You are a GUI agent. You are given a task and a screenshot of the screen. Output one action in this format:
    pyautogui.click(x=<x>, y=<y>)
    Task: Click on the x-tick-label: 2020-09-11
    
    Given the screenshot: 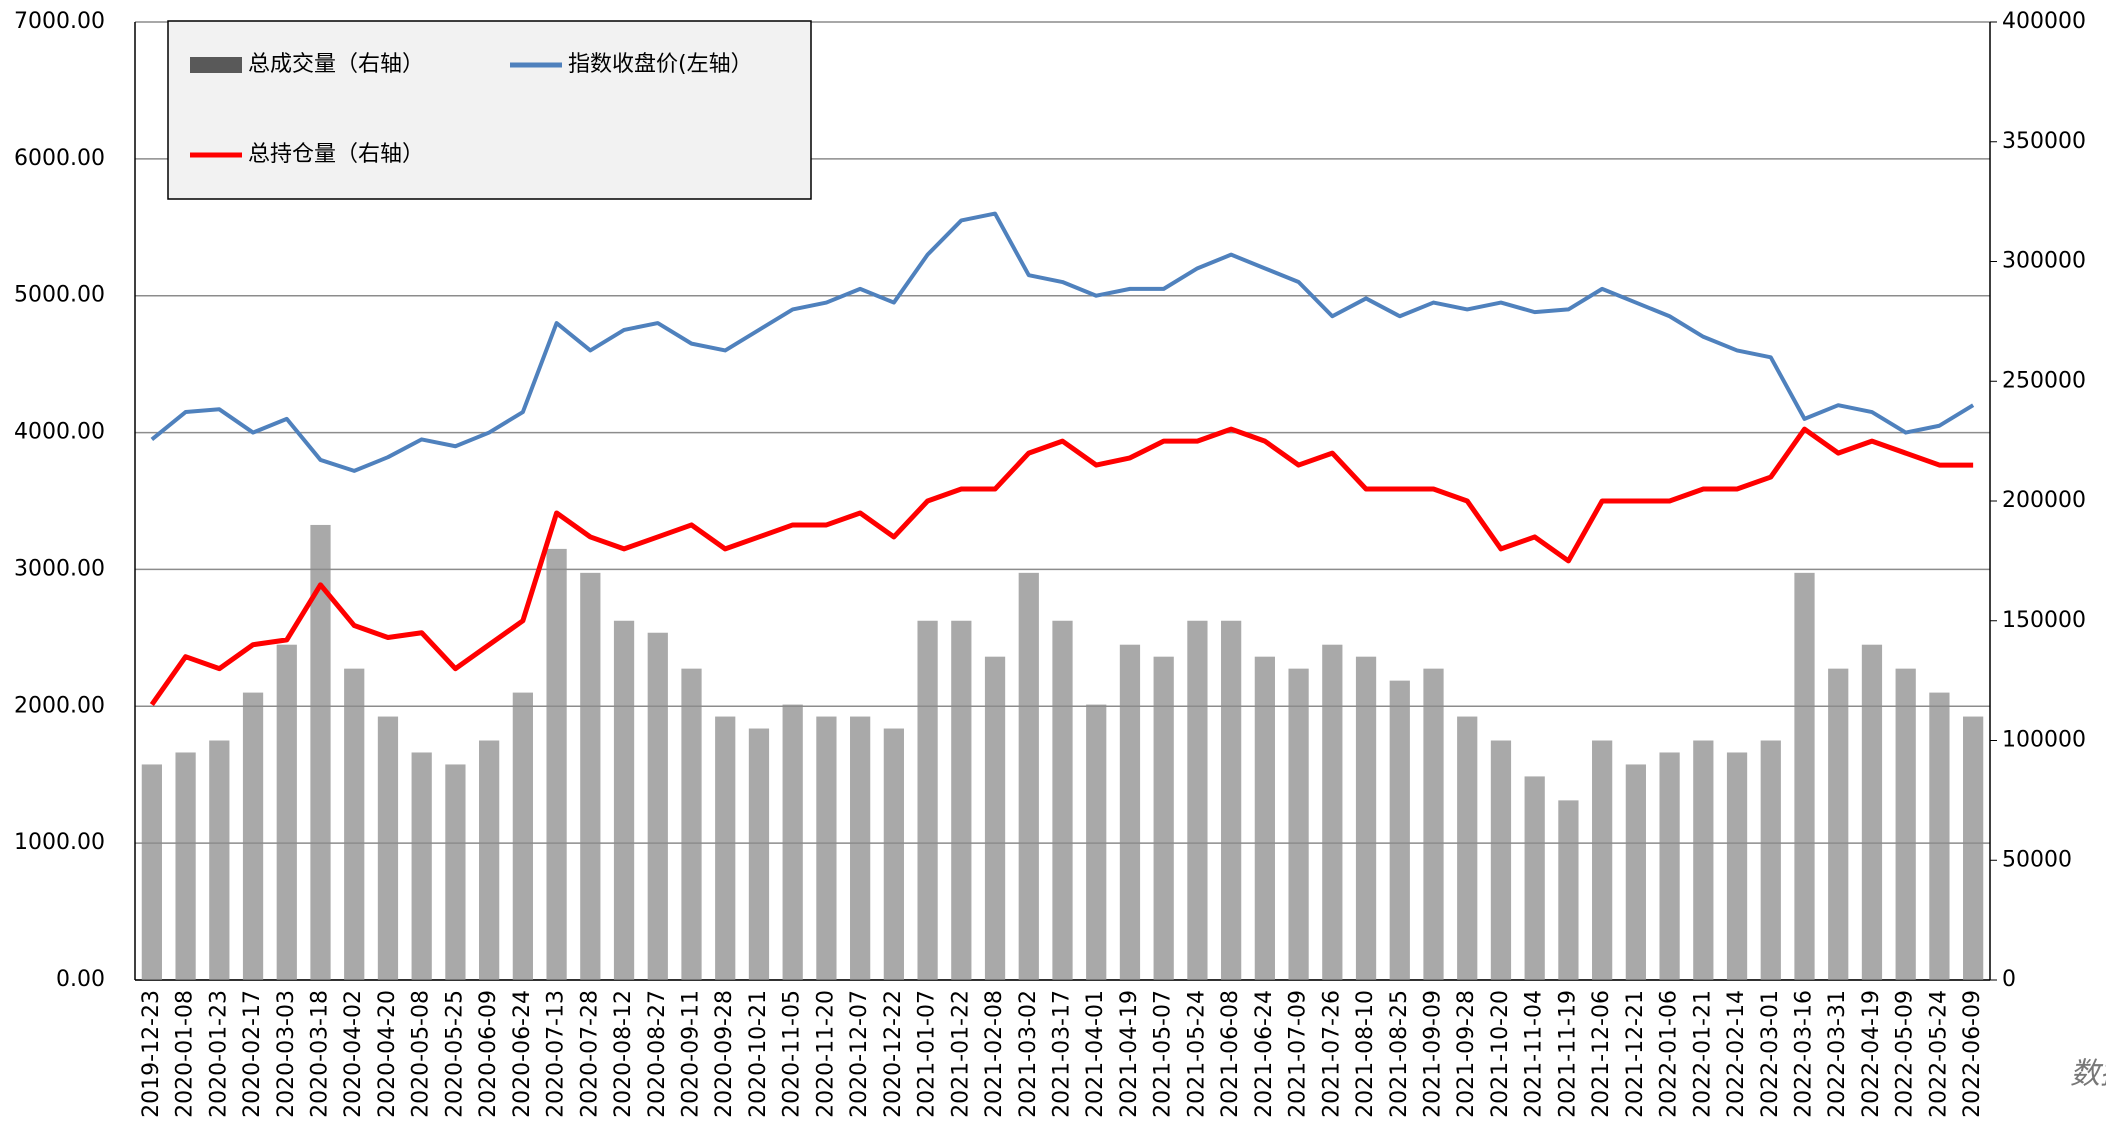 What is the action you would take?
    pyautogui.click(x=691, y=1054)
    